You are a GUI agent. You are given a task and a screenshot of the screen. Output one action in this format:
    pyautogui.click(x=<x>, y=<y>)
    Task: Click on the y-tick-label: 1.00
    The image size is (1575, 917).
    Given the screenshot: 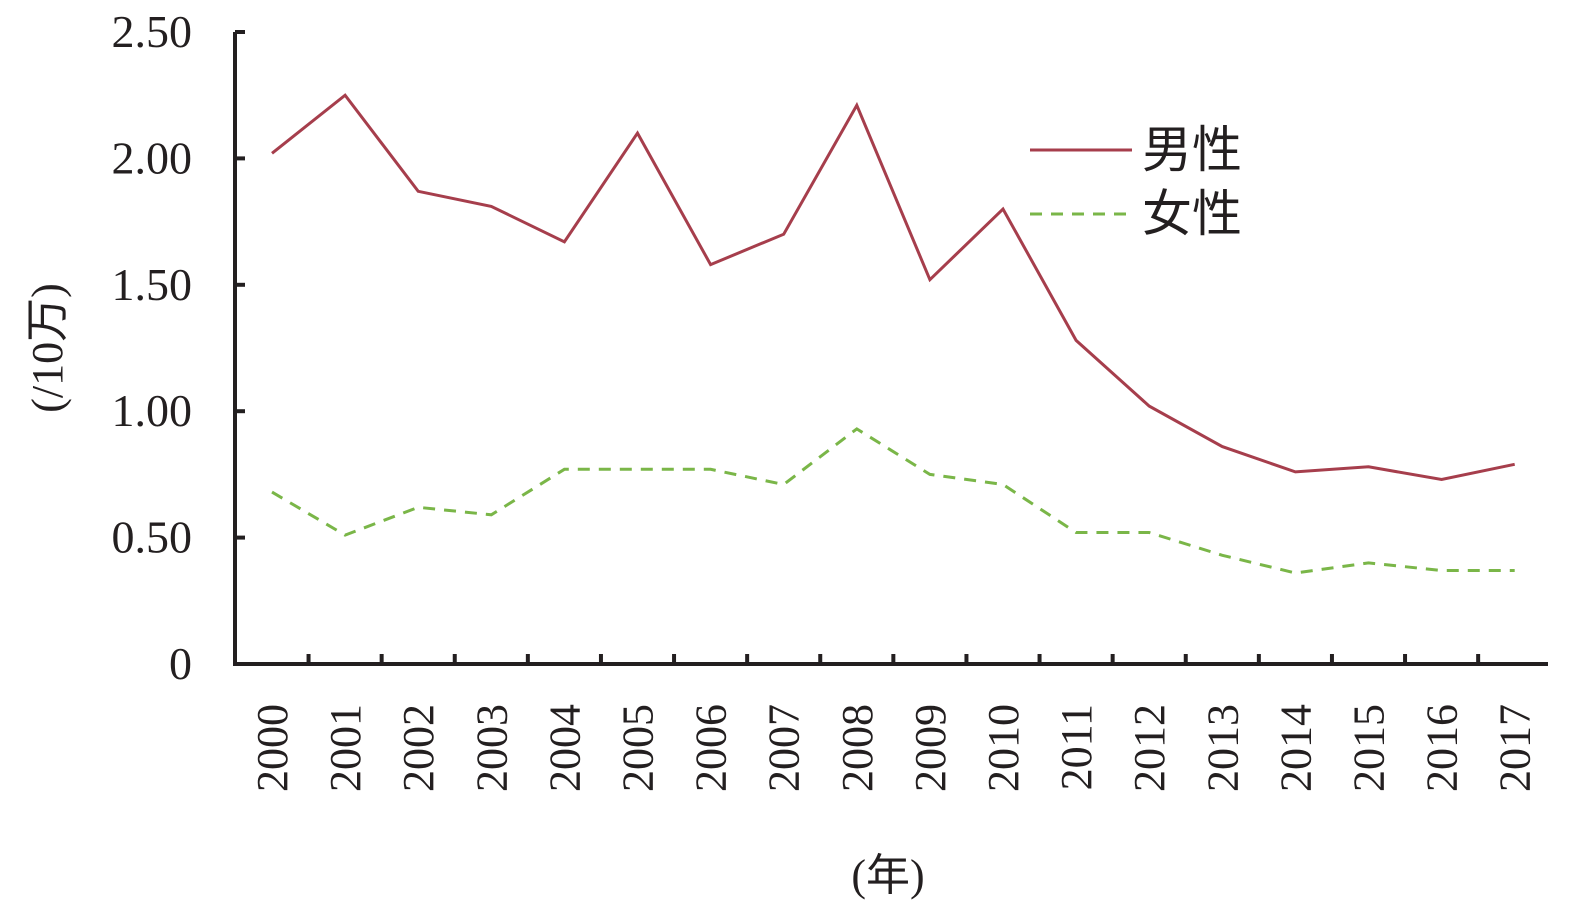 What is the action you would take?
    pyautogui.click(x=152, y=410)
    